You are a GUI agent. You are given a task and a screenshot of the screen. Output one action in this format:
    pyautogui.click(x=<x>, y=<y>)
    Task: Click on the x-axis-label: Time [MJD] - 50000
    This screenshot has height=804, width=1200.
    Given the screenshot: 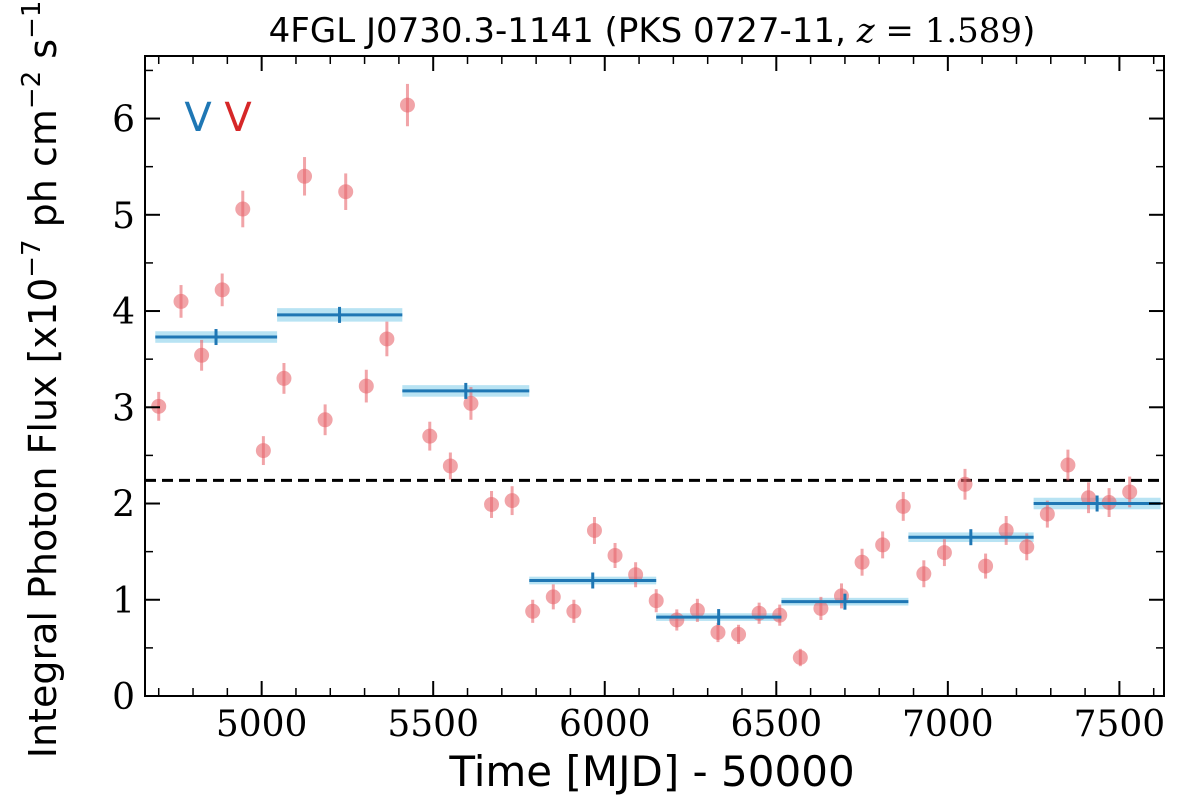 What is the action you would take?
    pyautogui.click(x=651, y=771)
    